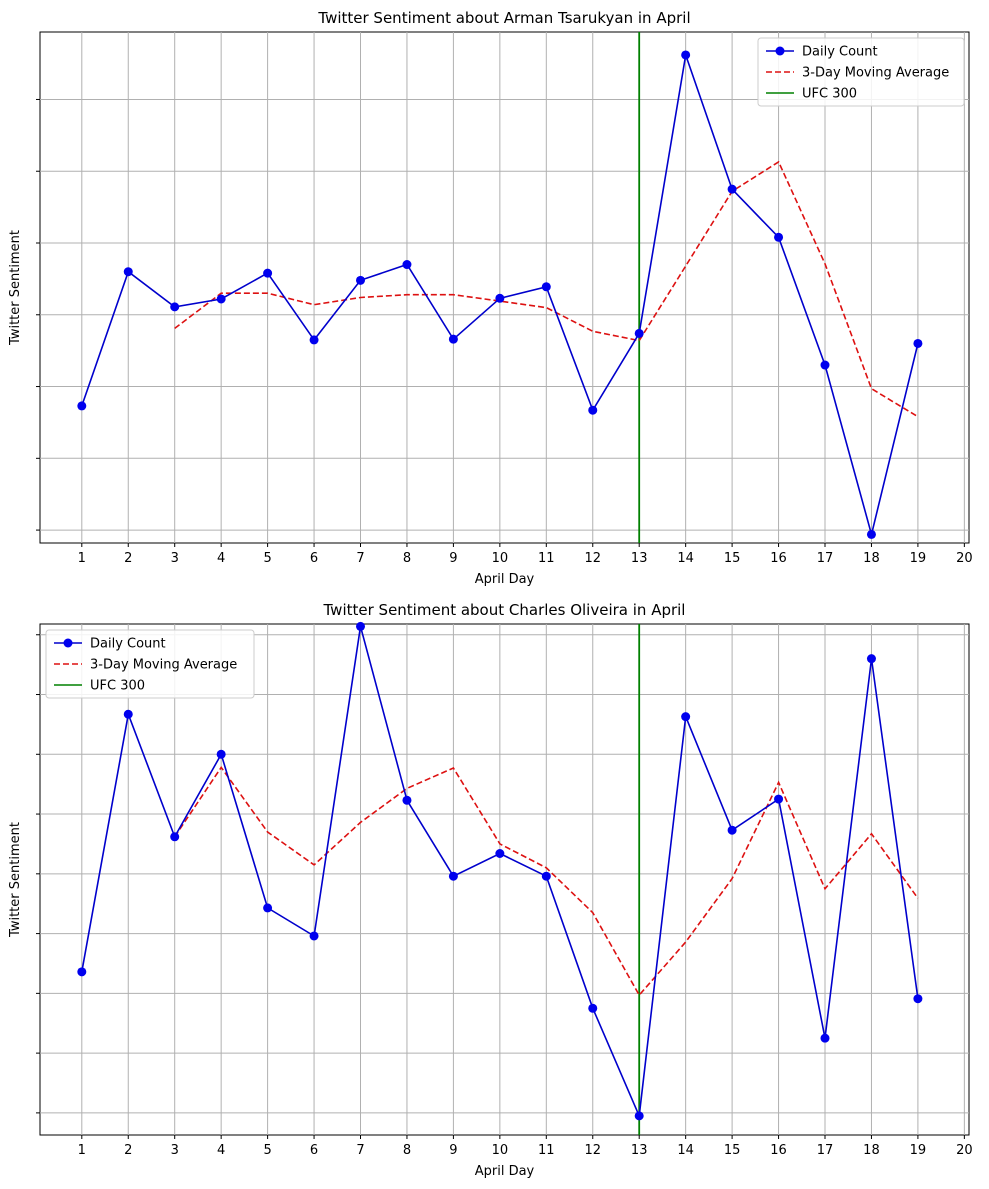  What do you see at coordinates (875, 73) in the screenshot?
I see `legend-label-moving-average: 3-Day Moving Average` at bounding box center [875, 73].